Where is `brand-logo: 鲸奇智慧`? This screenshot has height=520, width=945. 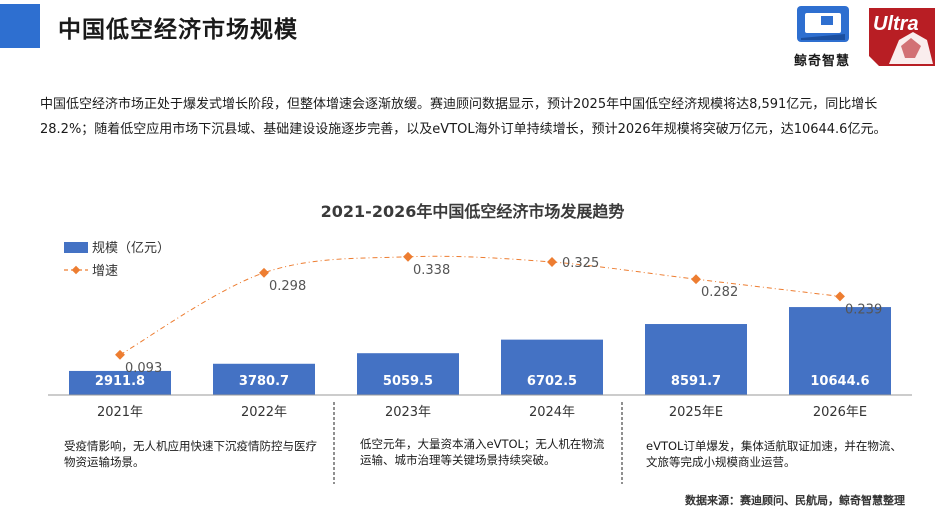 brand-logo: 鲸奇智慧 is located at coordinates (822, 37).